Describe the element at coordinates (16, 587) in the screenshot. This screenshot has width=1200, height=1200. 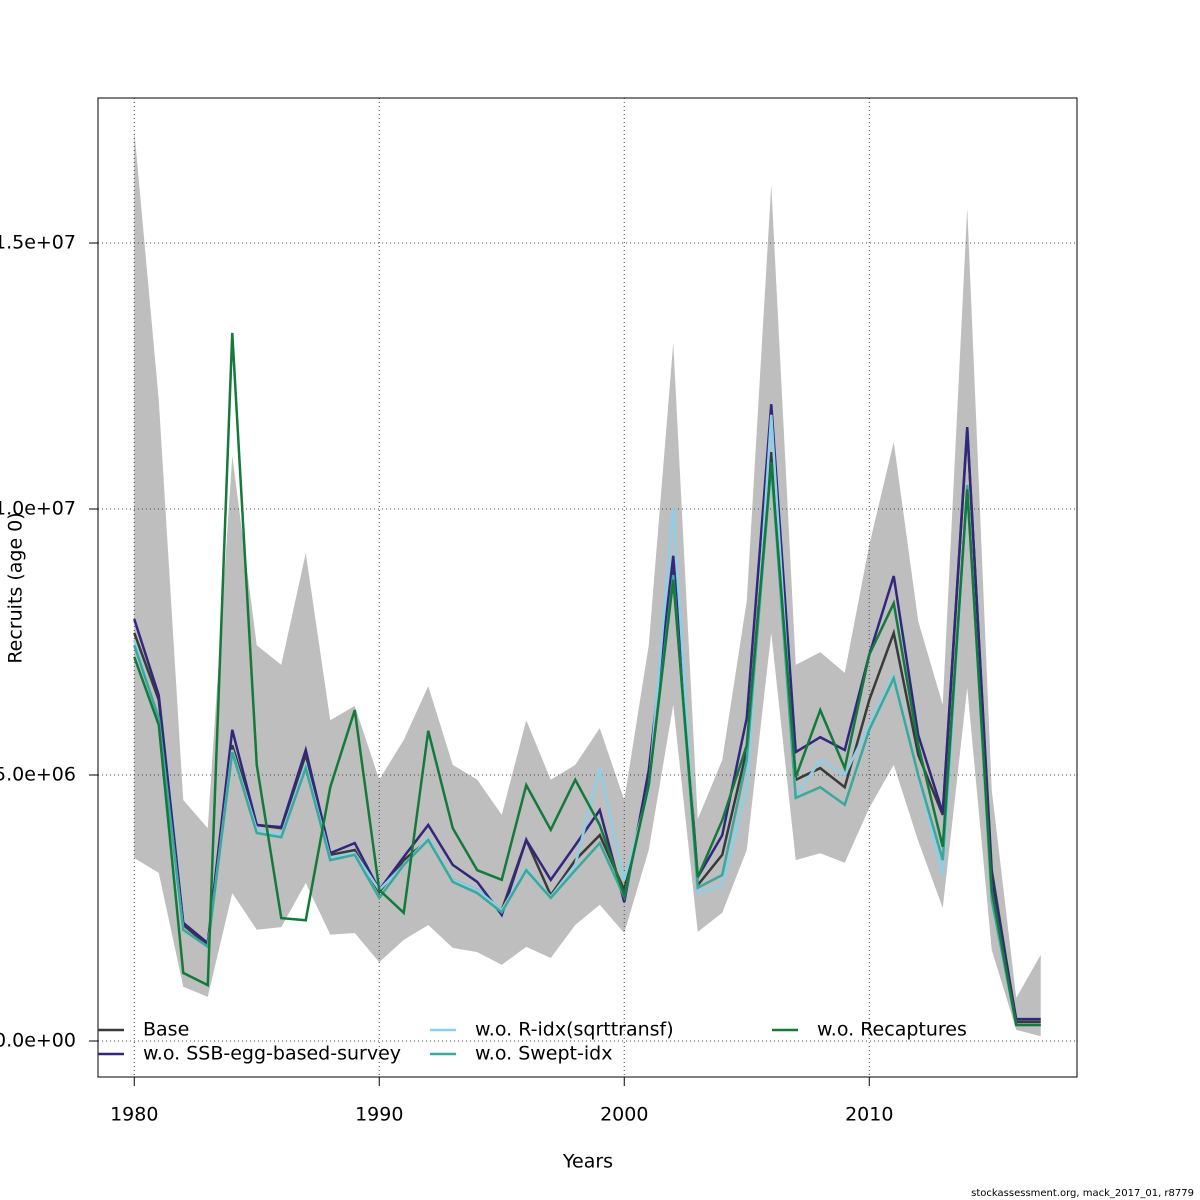
I see `y-axis-label: Recruits (age 0)` at that location.